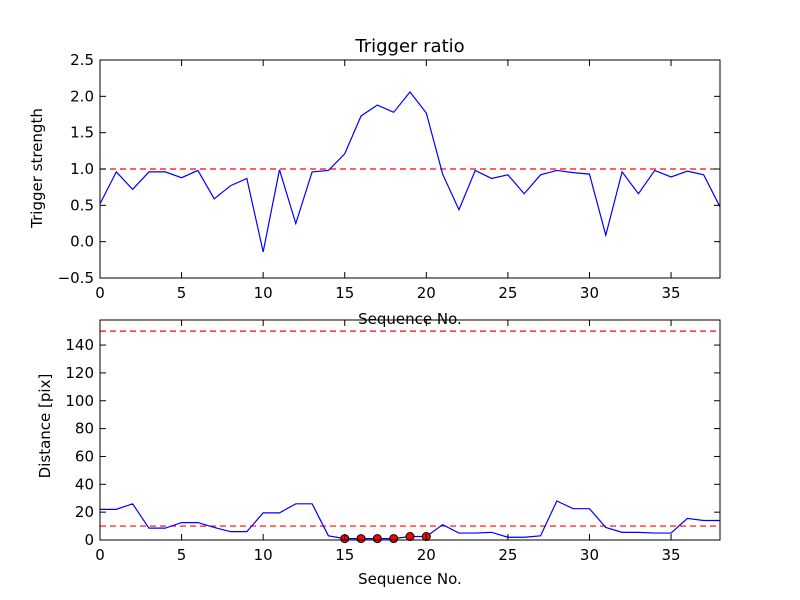 The height and width of the screenshot is (600, 800). I want to click on y-tick-label: 80, so click(84, 429).